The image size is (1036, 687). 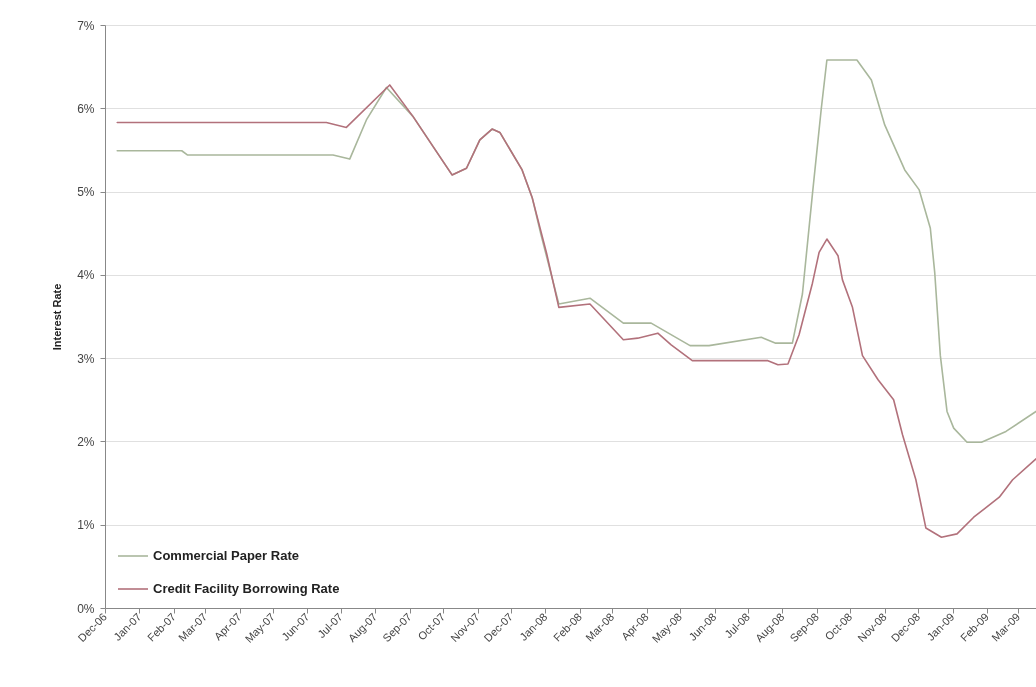 What do you see at coordinates (86, 192) in the screenshot?
I see `y-tick-label: 5%` at bounding box center [86, 192].